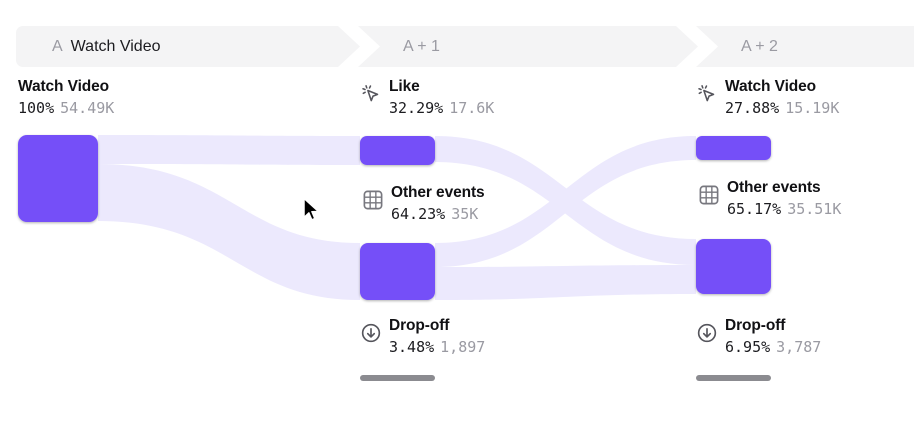 Image resolution: width=914 pixels, height=440 pixels. Describe the element at coordinates (773, 336) in the screenshot. I see `node-text-dropoff-a2: Drop-off 6.95% 3,787` at that location.